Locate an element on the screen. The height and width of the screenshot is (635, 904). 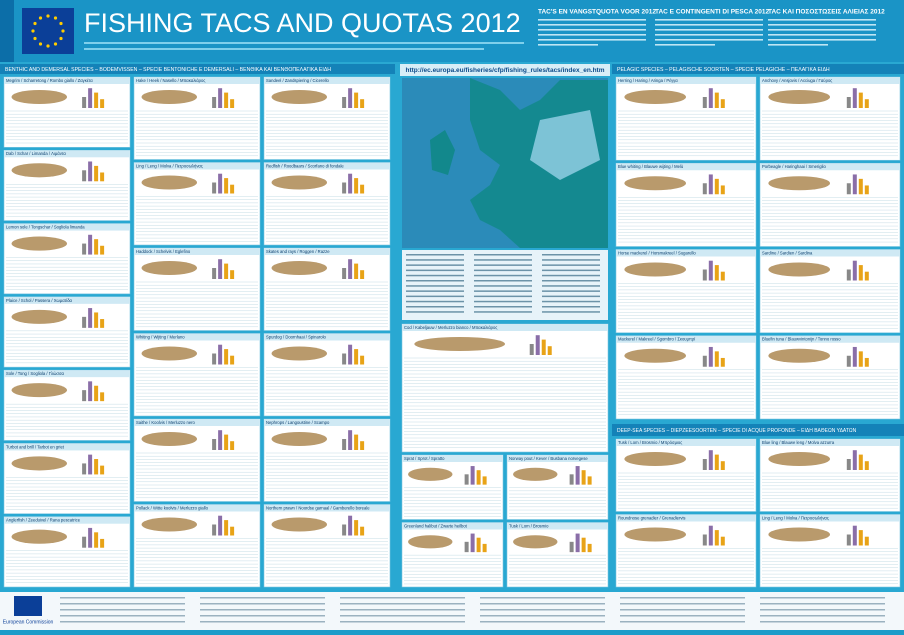
card-title: Sandeel / Zandspiering / Cicerello is located at coordinates (298, 80).